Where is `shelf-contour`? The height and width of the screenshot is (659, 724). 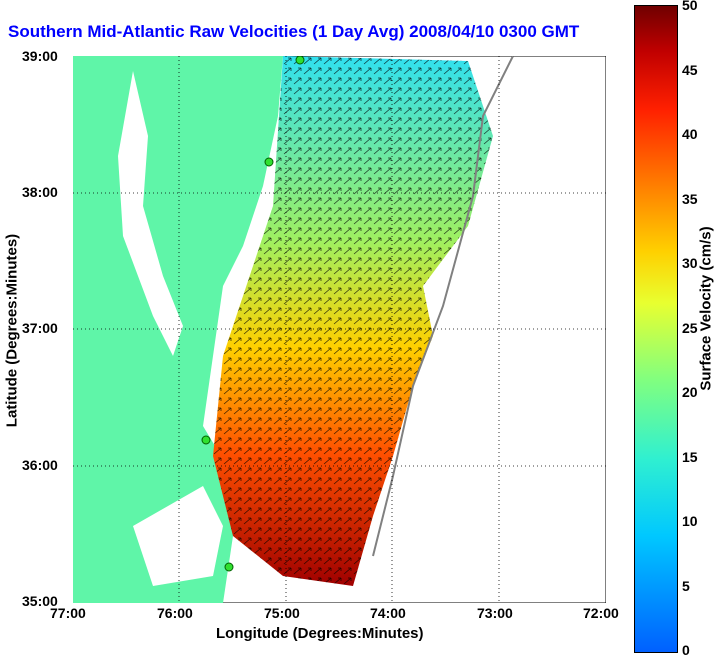 shelf-contour is located at coordinates (443, 306).